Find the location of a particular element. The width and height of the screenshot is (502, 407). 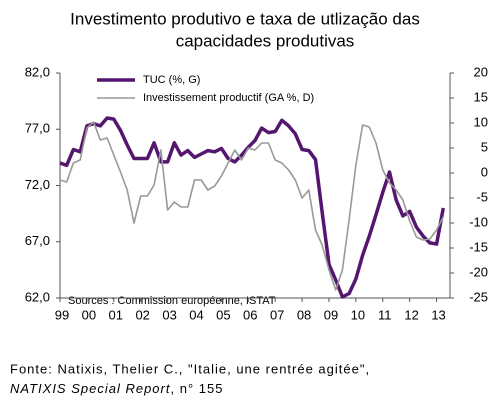

y-tick-label: 72,0 is located at coordinates (37, 184).